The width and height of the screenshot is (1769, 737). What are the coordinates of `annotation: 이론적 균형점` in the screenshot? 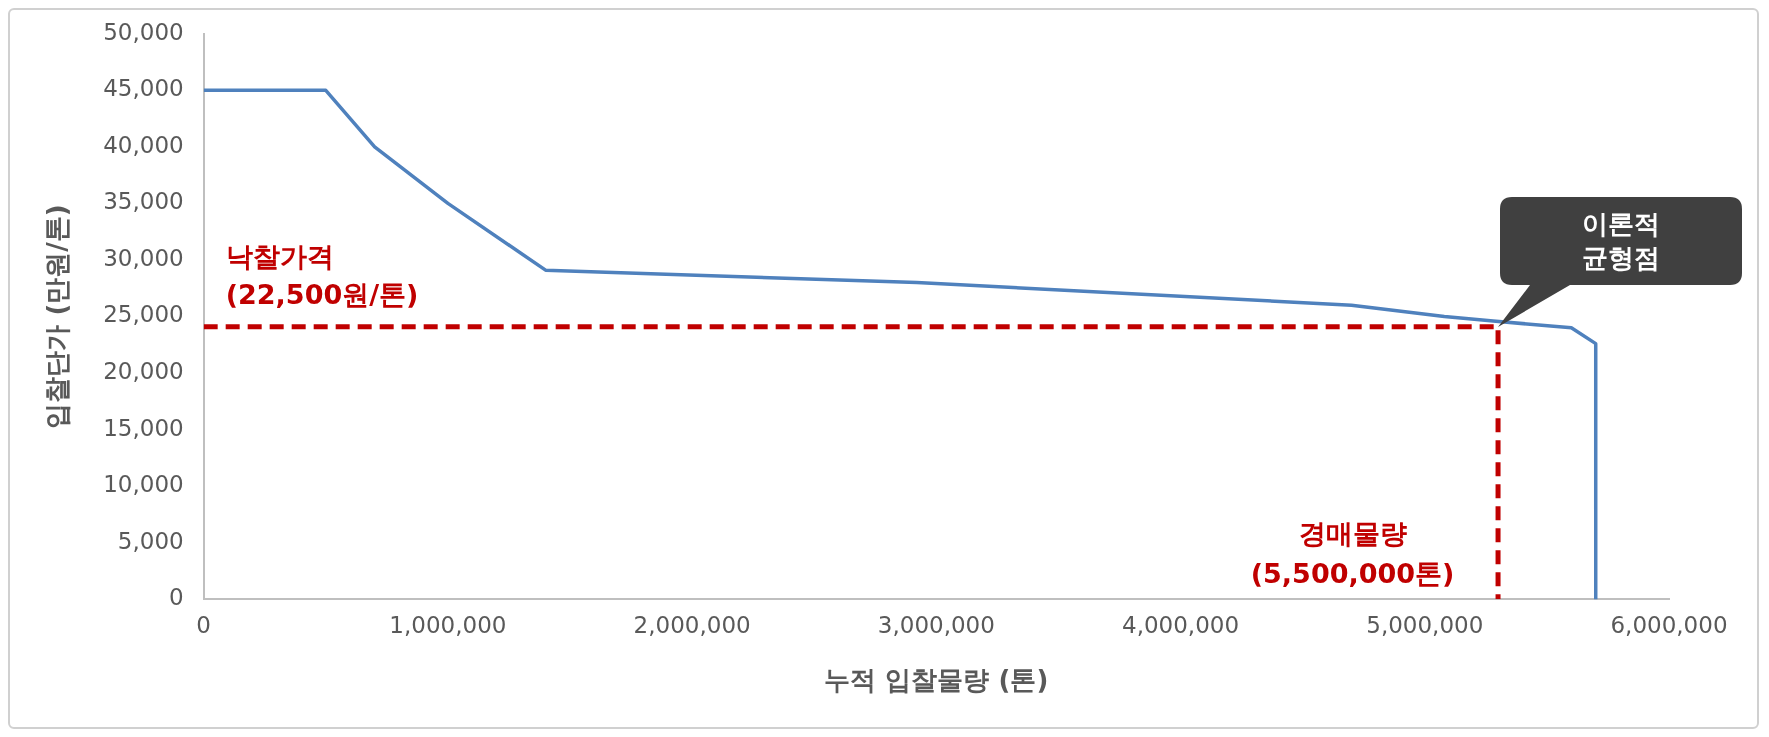 It's located at (1620, 241).